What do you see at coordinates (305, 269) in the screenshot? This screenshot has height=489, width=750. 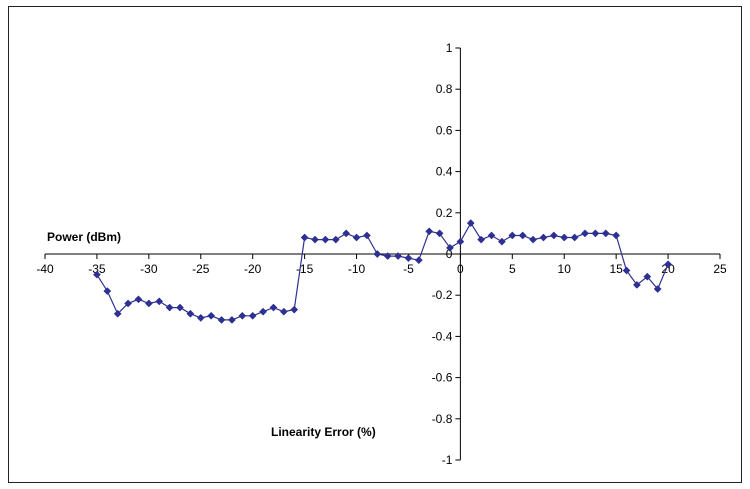 I see `x-tick-label: -15` at bounding box center [305, 269].